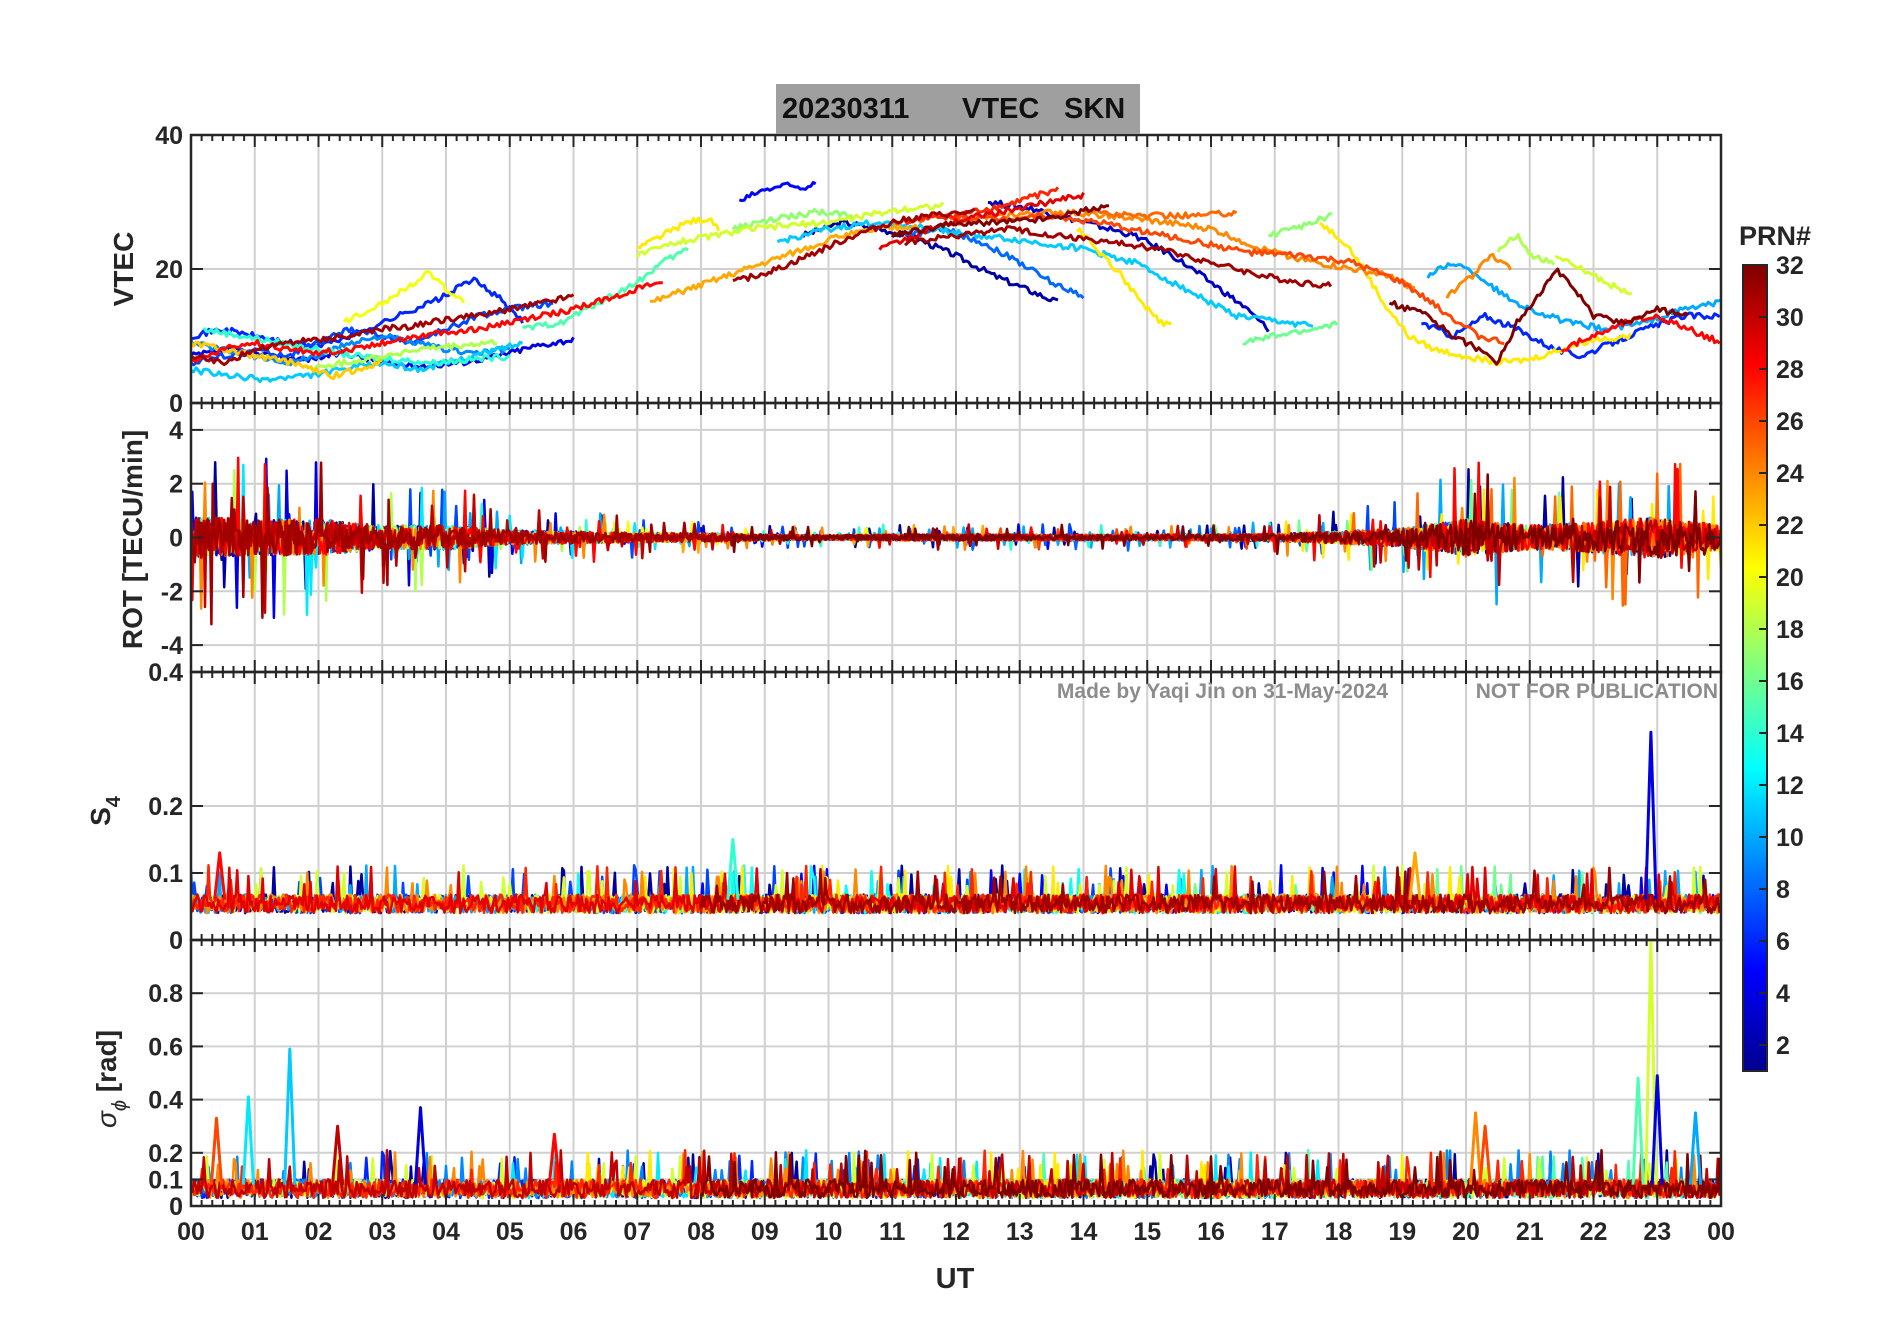 The width and height of the screenshot is (1902, 1330). Describe the element at coordinates (1597, 691) in the screenshot. I see `watermark-notice: NOT FOR PUBLICATION` at that location.